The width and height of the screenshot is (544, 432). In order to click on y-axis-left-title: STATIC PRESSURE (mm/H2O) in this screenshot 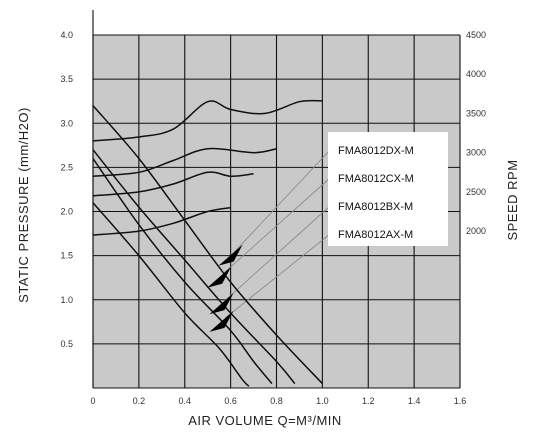, I will do `click(23, 205)`.